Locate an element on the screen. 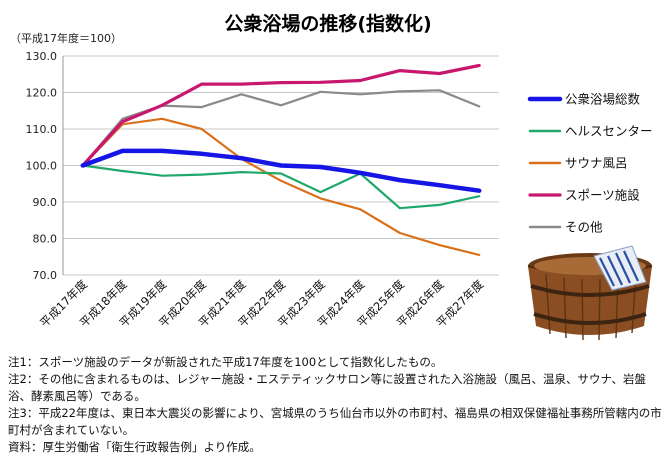 The height and width of the screenshot is (459, 670). wooden-bath-tub-icon is located at coordinates (590, 293).